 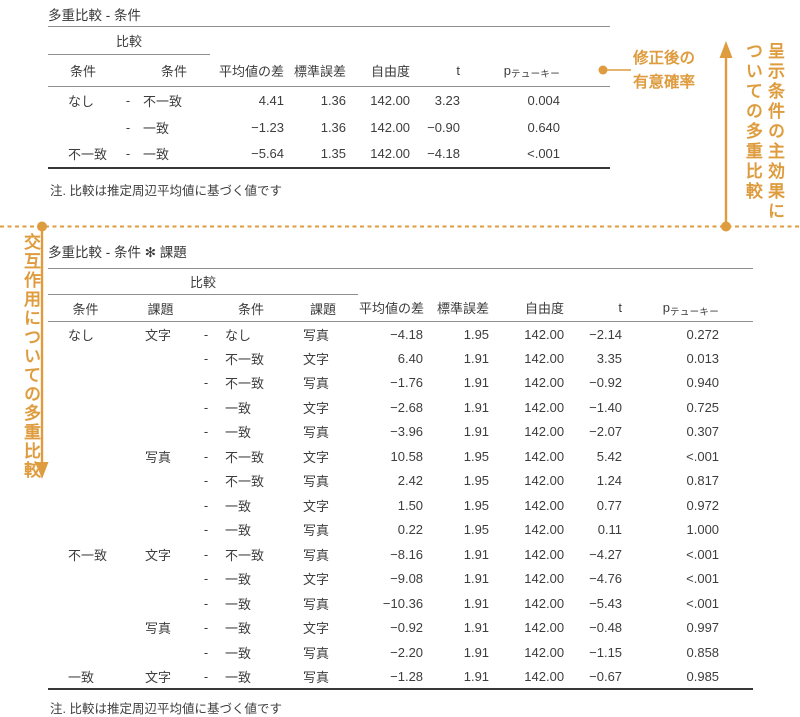 What do you see at coordinates (379, 70) in the screenshot?
I see `table1-header-df: 自由度` at bounding box center [379, 70].